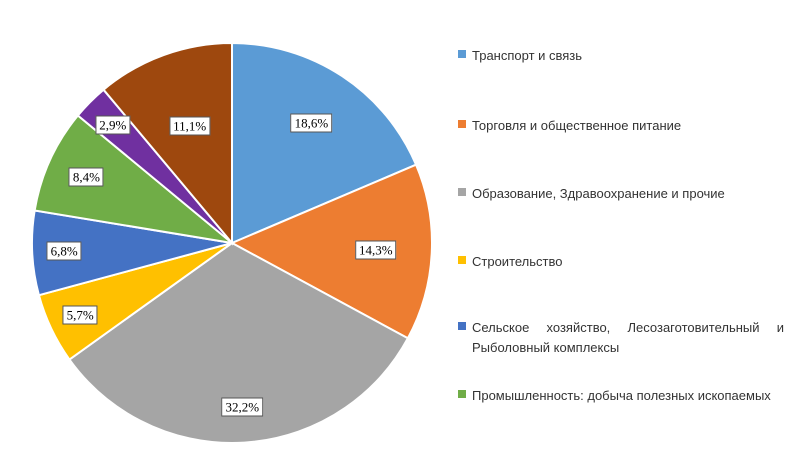 This screenshot has width=794, height=454. Describe the element at coordinates (86, 177) in the screenshot. I see `slice-data-label: 8,4%` at that location.